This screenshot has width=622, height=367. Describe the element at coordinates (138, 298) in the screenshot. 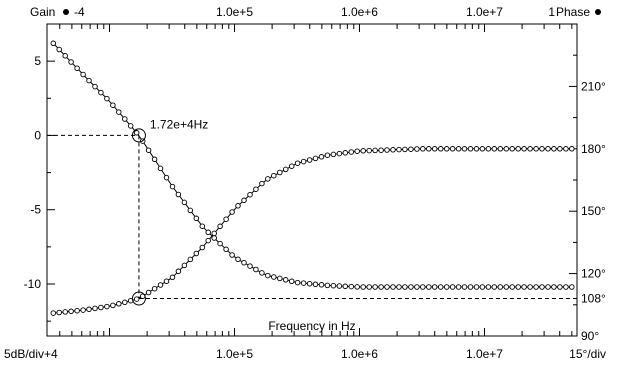

I see `phase-marker-ring` at that location.